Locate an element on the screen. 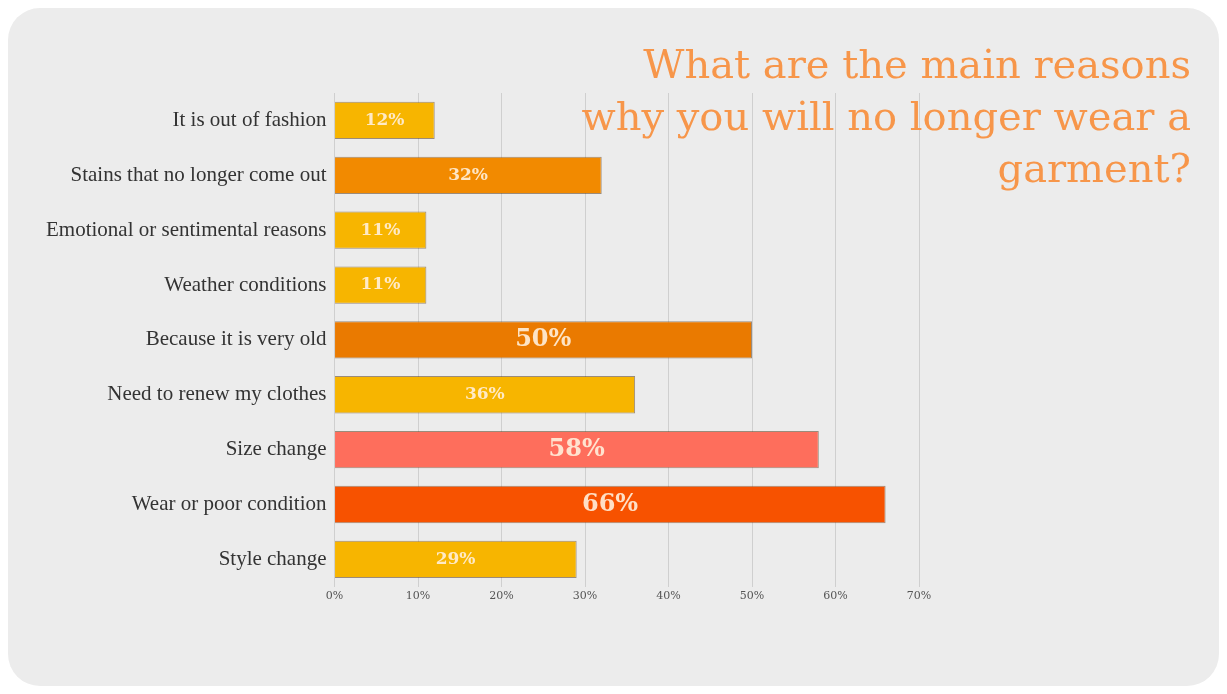  x-tick-label: 40% is located at coordinates (668, 596).